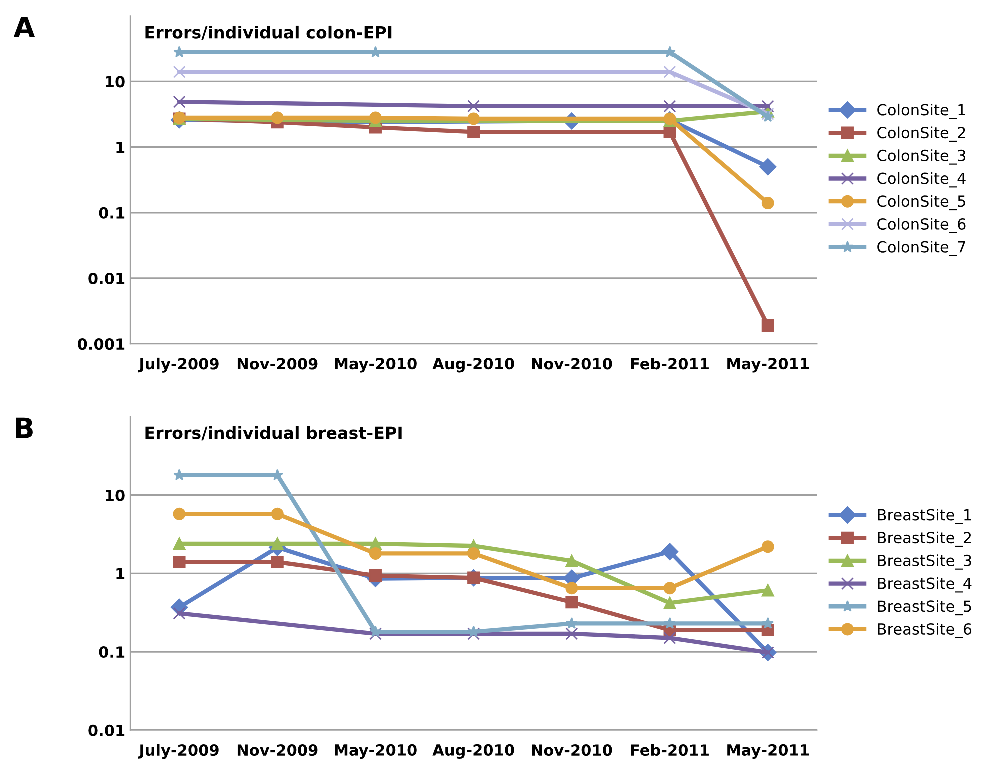  What do you see at coordinates (922, 157) in the screenshot?
I see `legend-label: ColonSite_3` at bounding box center [922, 157].